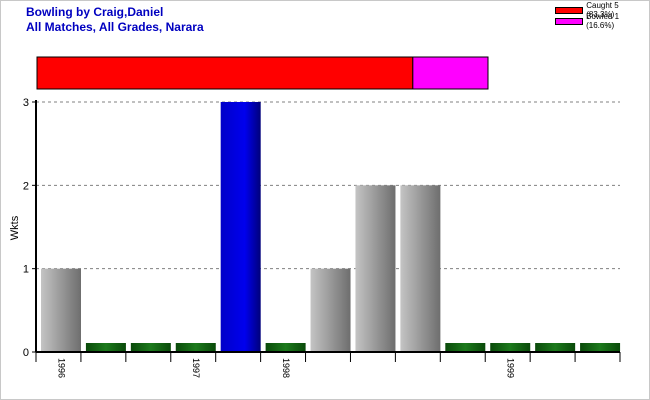 The width and height of the screenshot is (650, 400). What do you see at coordinates (61, 368) in the screenshot?
I see `x-tick-label: 1996` at bounding box center [61, 368].